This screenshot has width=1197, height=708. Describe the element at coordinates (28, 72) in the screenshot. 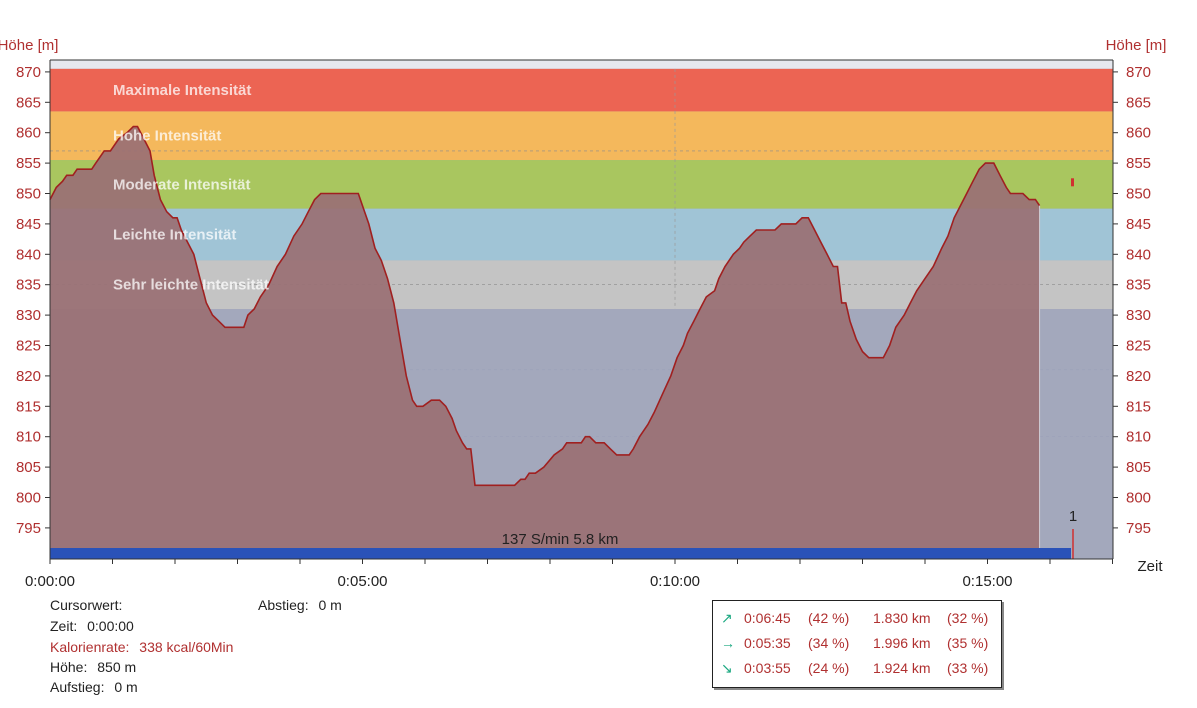

I see `y-tick-label-left: 870` at that location.